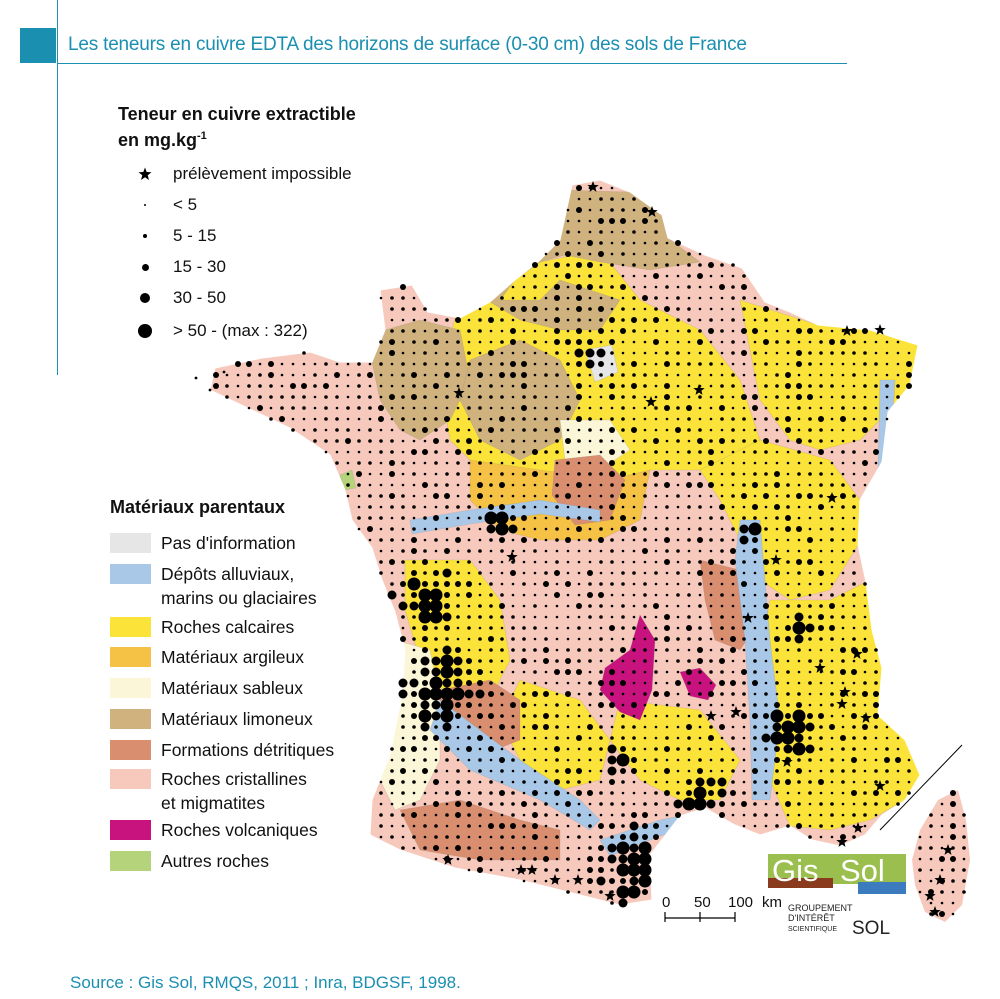  I want to click on material-label: Roches volcaniques, so click(239, 830).